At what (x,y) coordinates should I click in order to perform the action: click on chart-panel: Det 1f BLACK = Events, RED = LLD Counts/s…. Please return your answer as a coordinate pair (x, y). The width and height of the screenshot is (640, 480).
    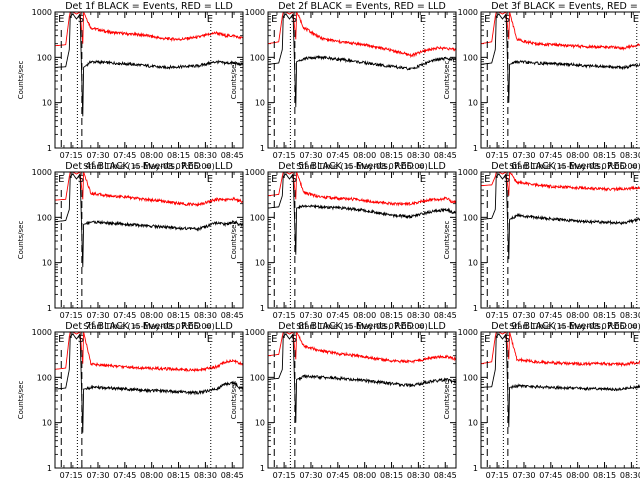
    Looking at the image, I should click on (130, 86).